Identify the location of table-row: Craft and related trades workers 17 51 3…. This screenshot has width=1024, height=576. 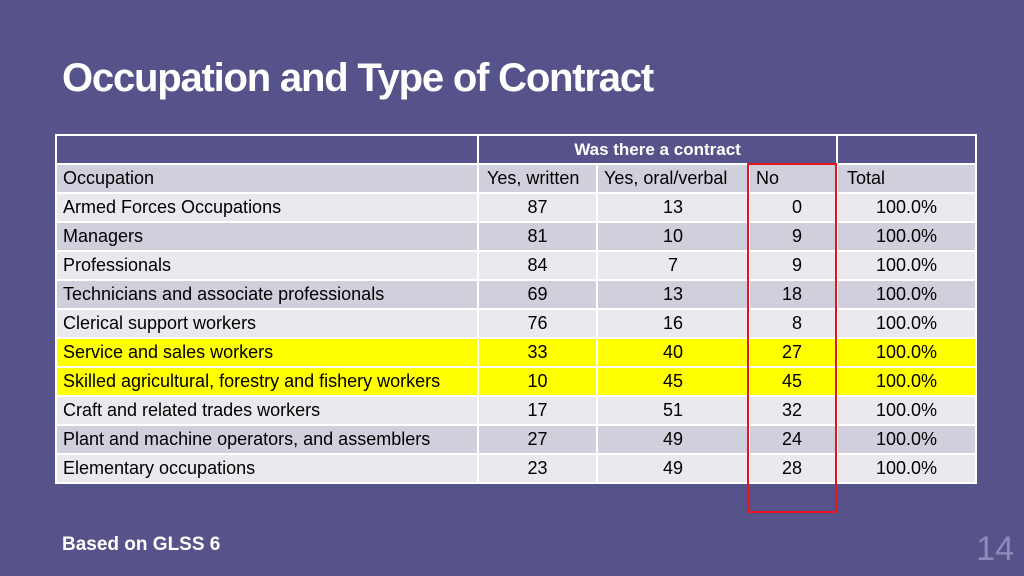
(516, 410).